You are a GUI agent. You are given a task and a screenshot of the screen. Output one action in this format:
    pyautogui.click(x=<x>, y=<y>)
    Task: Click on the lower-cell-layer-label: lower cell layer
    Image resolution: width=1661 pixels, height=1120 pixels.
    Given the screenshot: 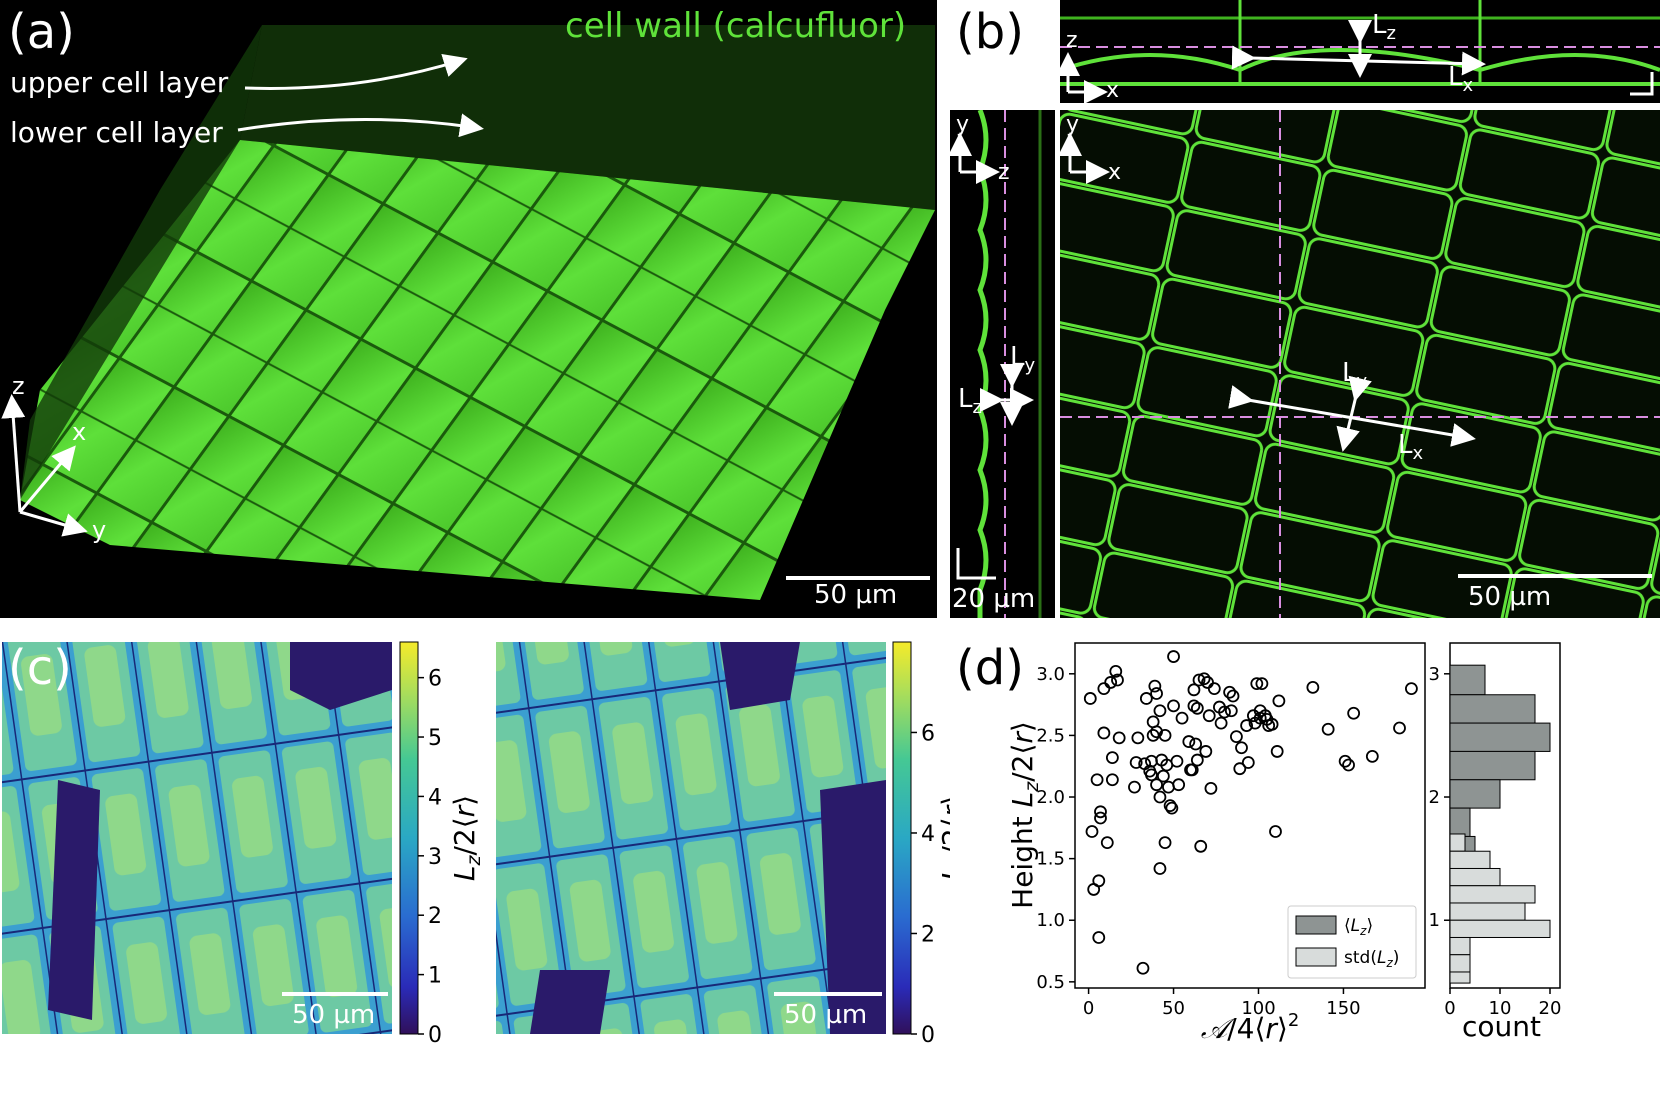 What is the action you would take?
    pyautogui.click(x=116, y=132)
    